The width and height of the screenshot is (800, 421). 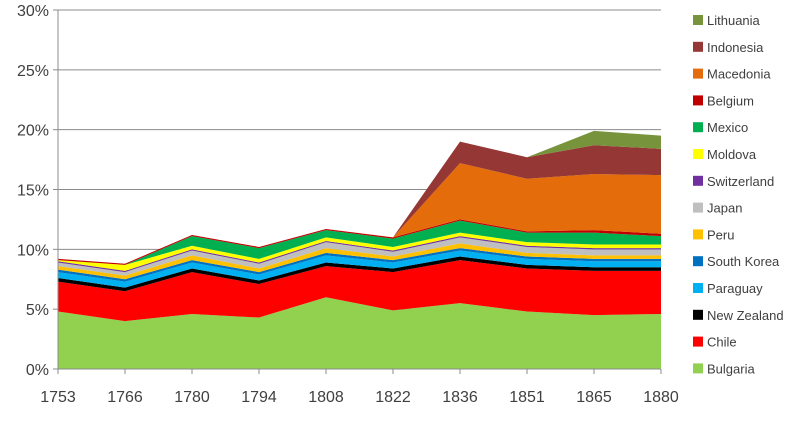 What do you see at coordinates (33, 71) in the screenshot?
I see `y-tick-label: 25%` at bounding box center [33, 71].